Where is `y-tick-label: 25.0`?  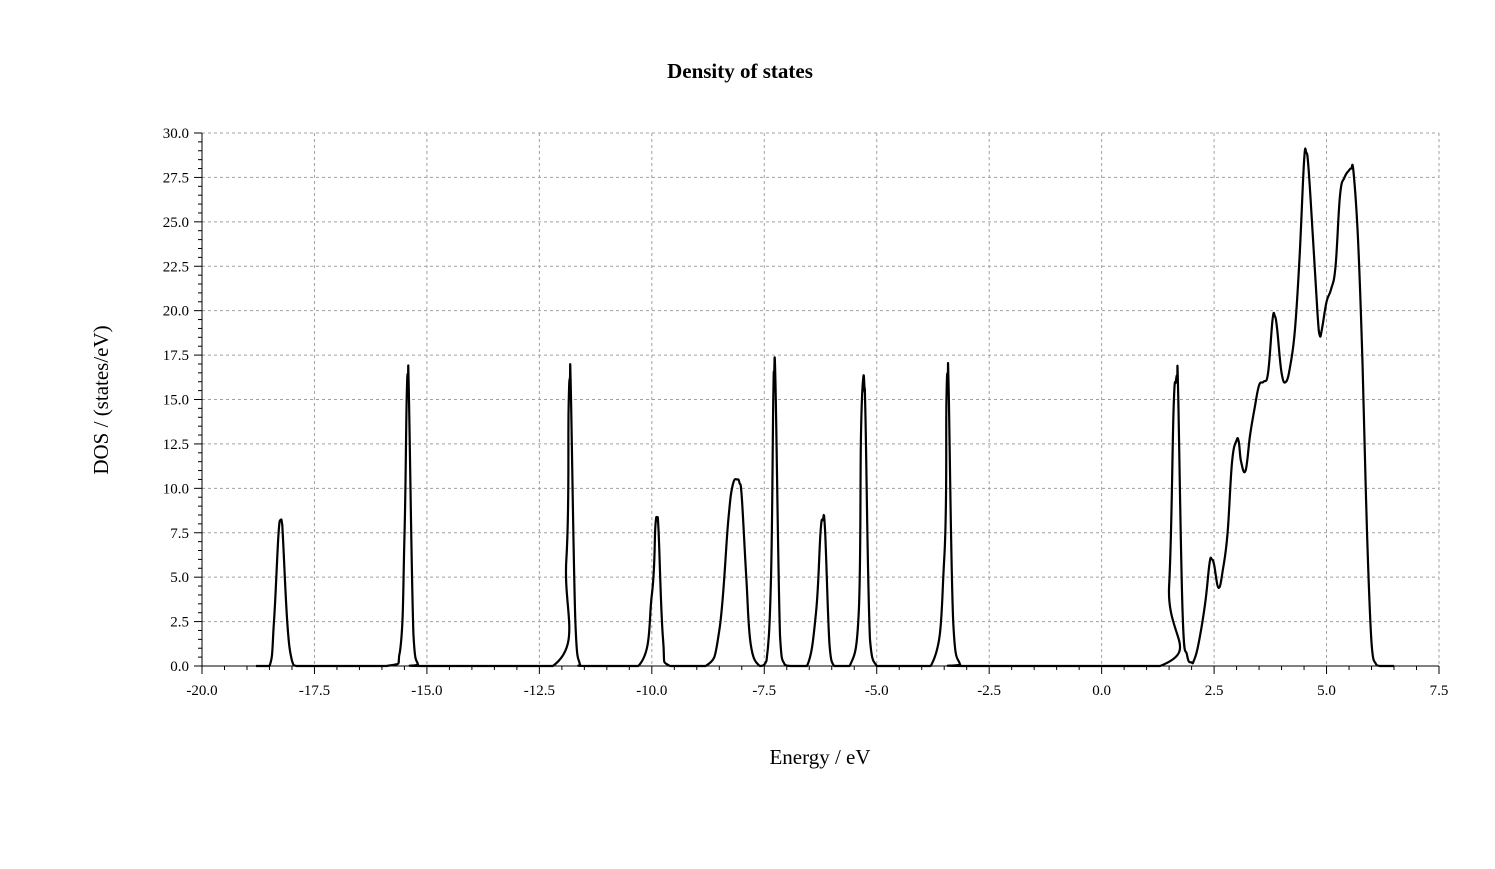
y-tick-label: 25.0 is located at coordinates (176, 223).